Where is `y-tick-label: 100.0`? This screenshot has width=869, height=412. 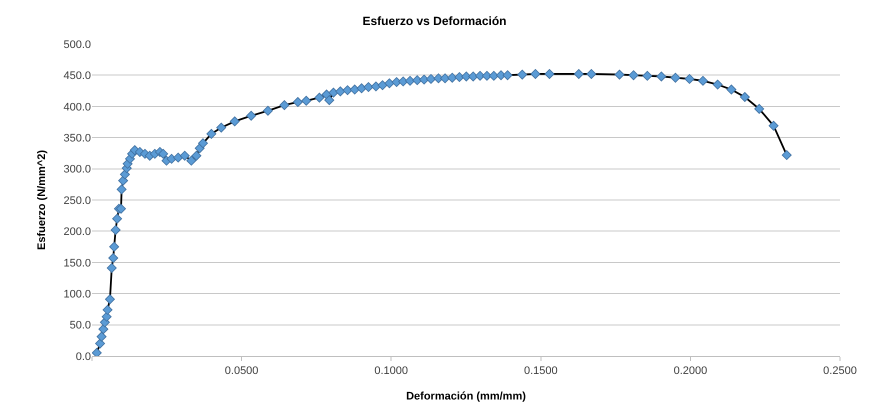 y-tick-label: 100.0 is located at coordinates (77, 294).